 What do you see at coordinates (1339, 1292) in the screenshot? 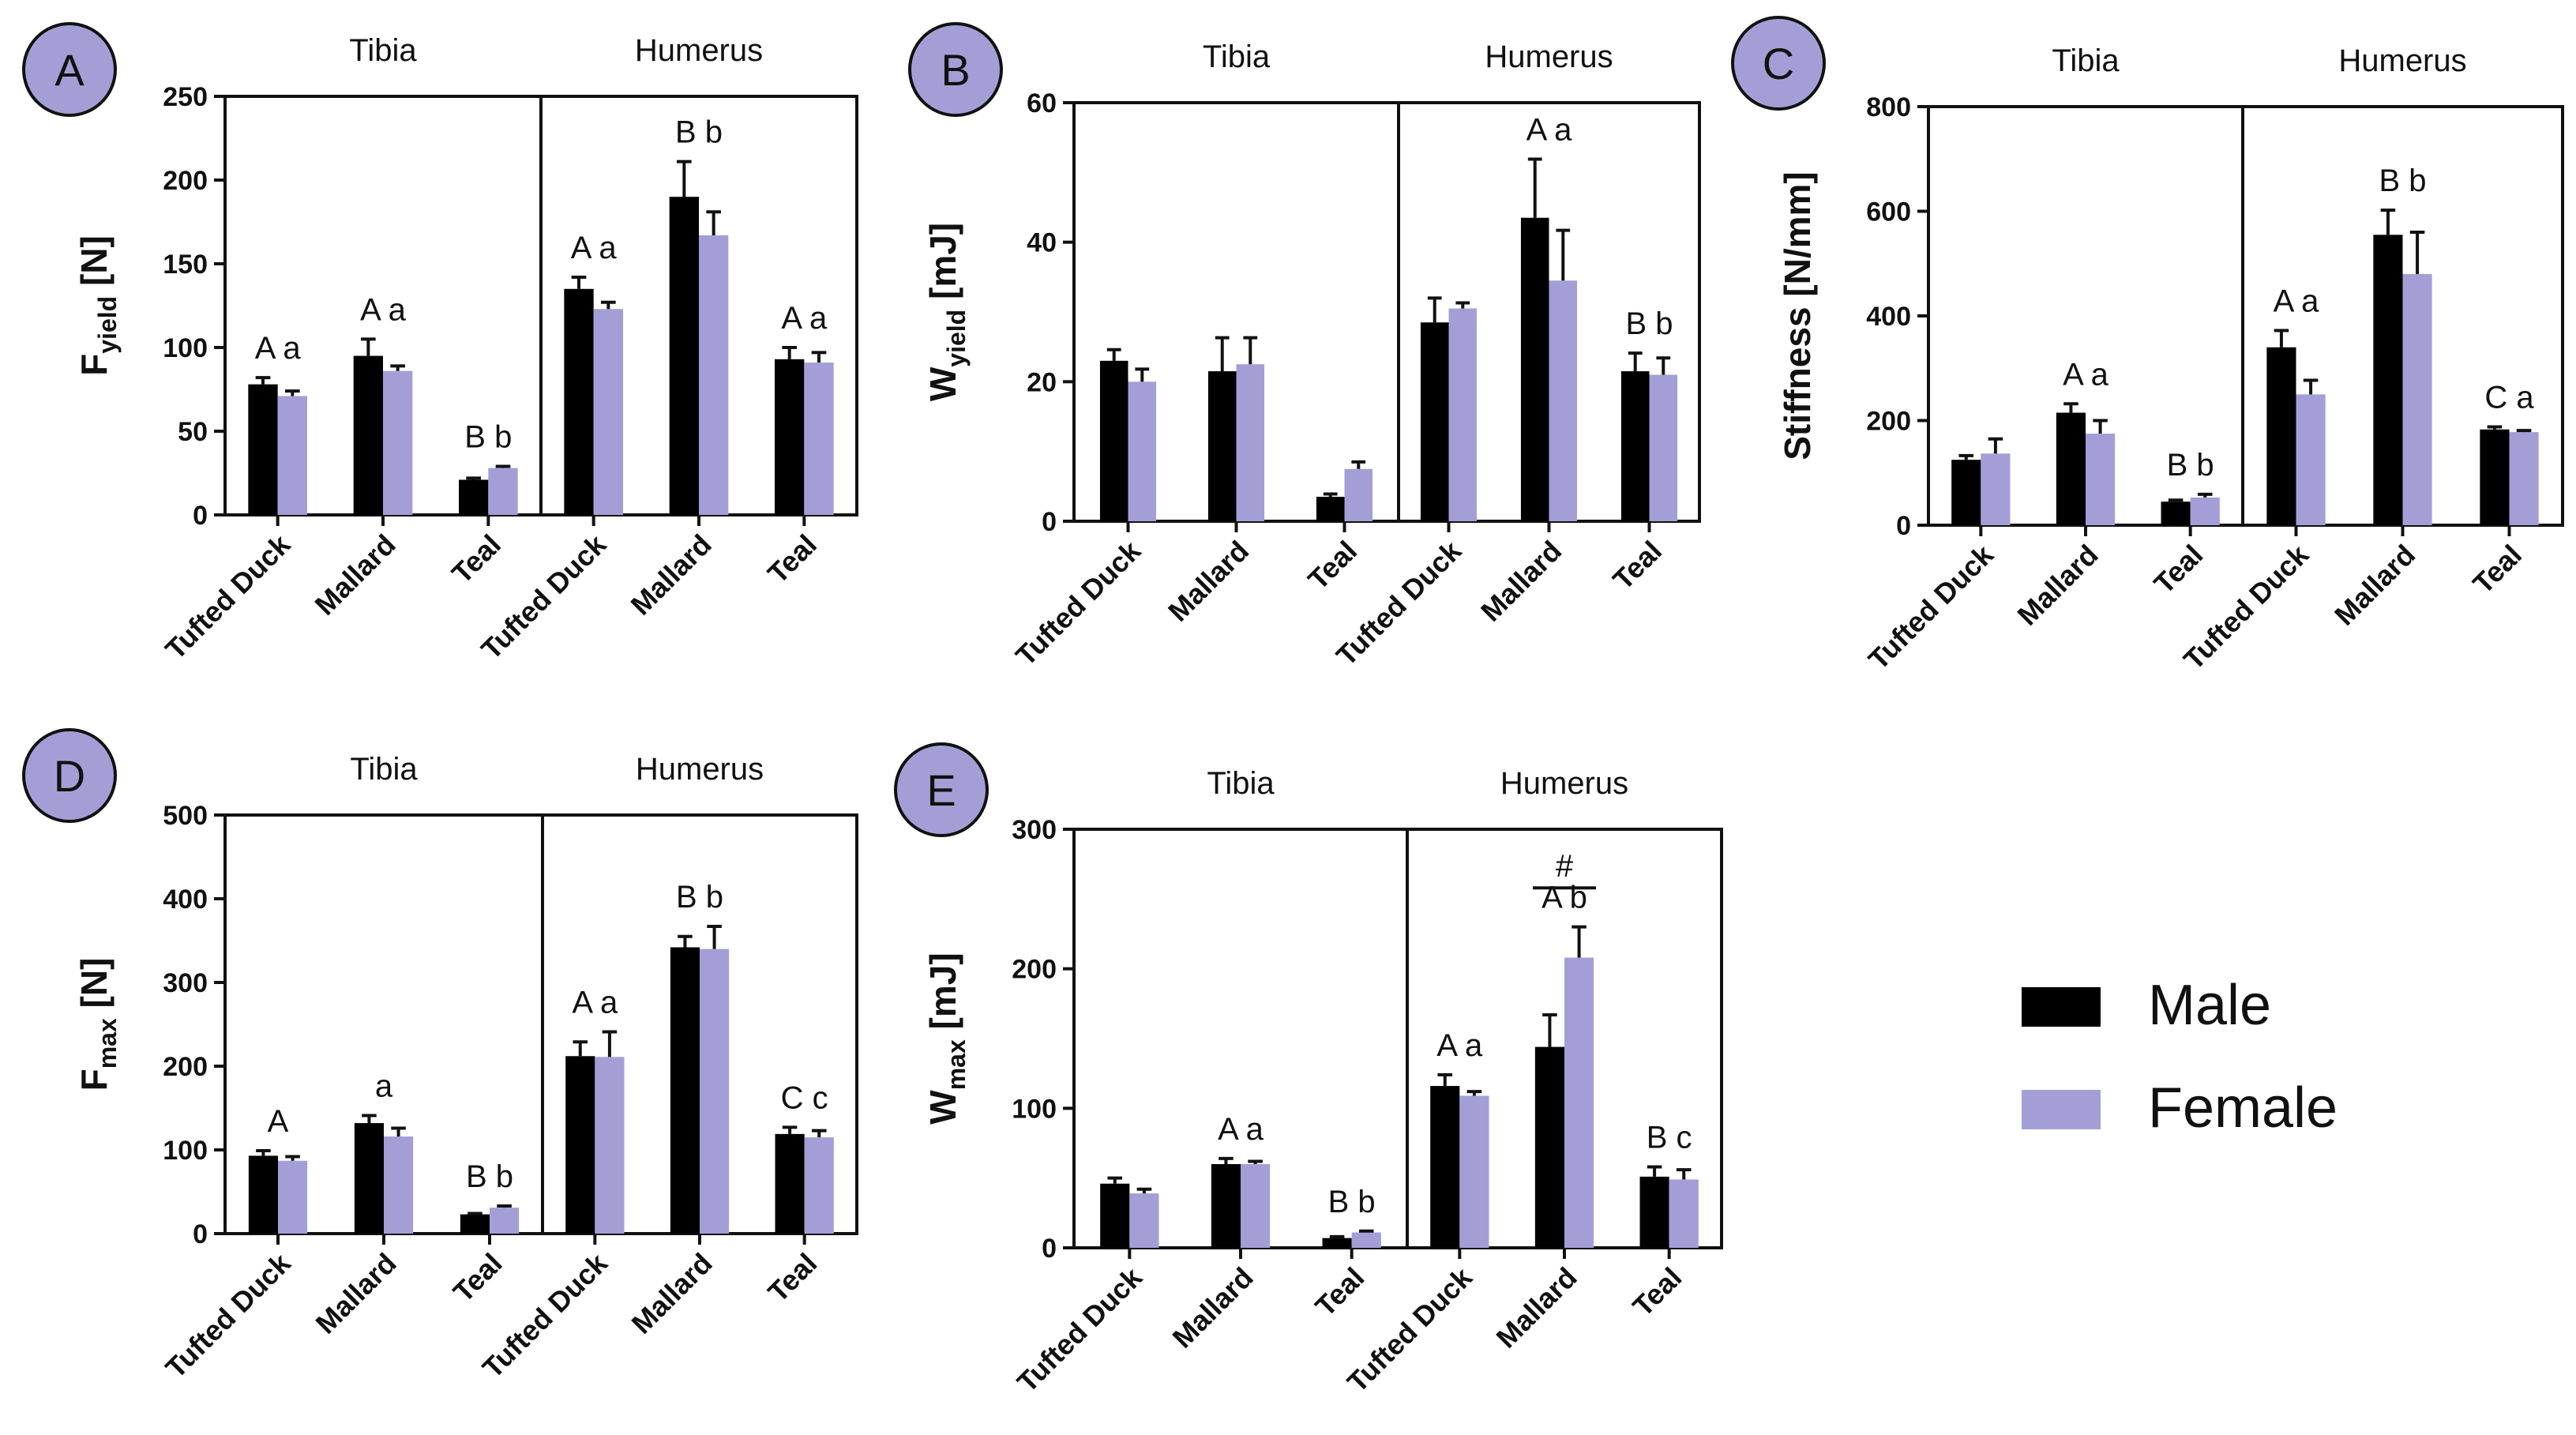
I see `panel-e-category-label: Teal` at bounding box center [1339, 1292].